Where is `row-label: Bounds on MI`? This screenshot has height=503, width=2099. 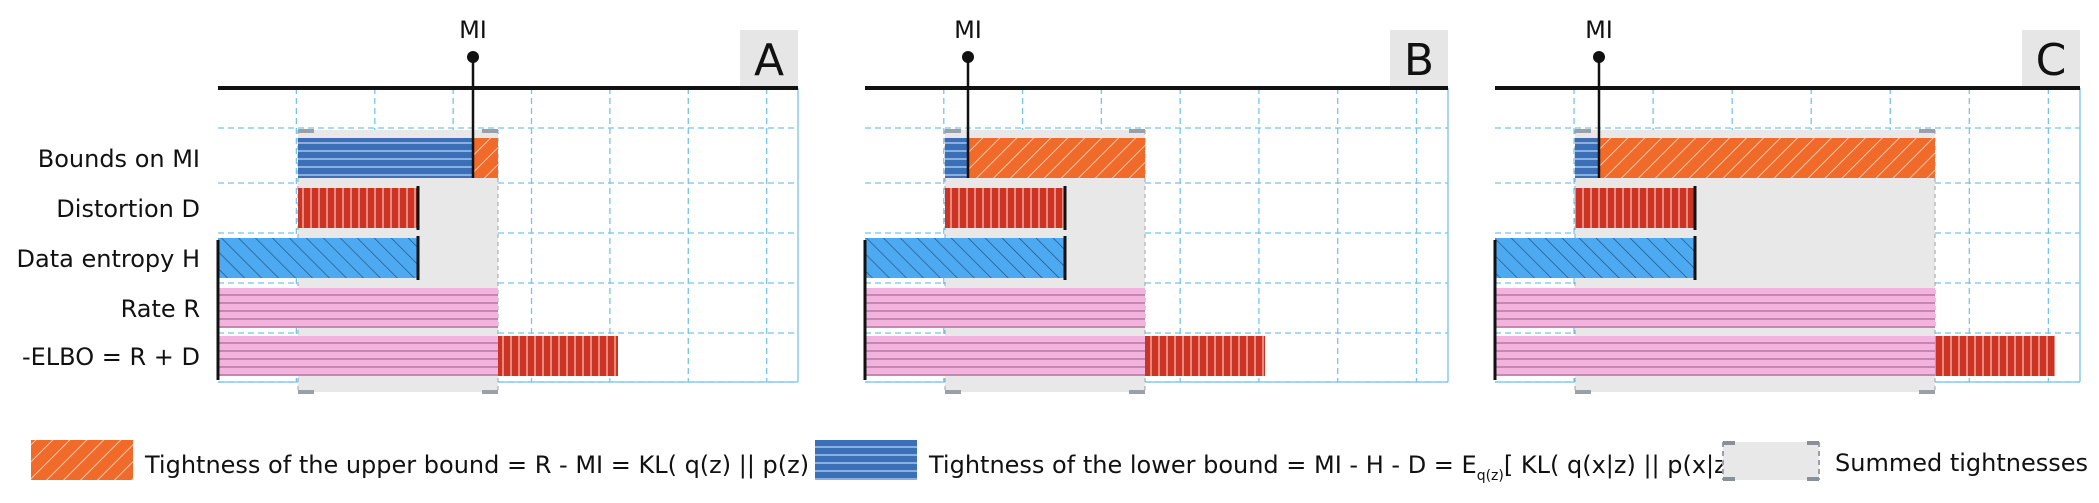 row-label: Bounds on MI is located at coordinates (119, 159).